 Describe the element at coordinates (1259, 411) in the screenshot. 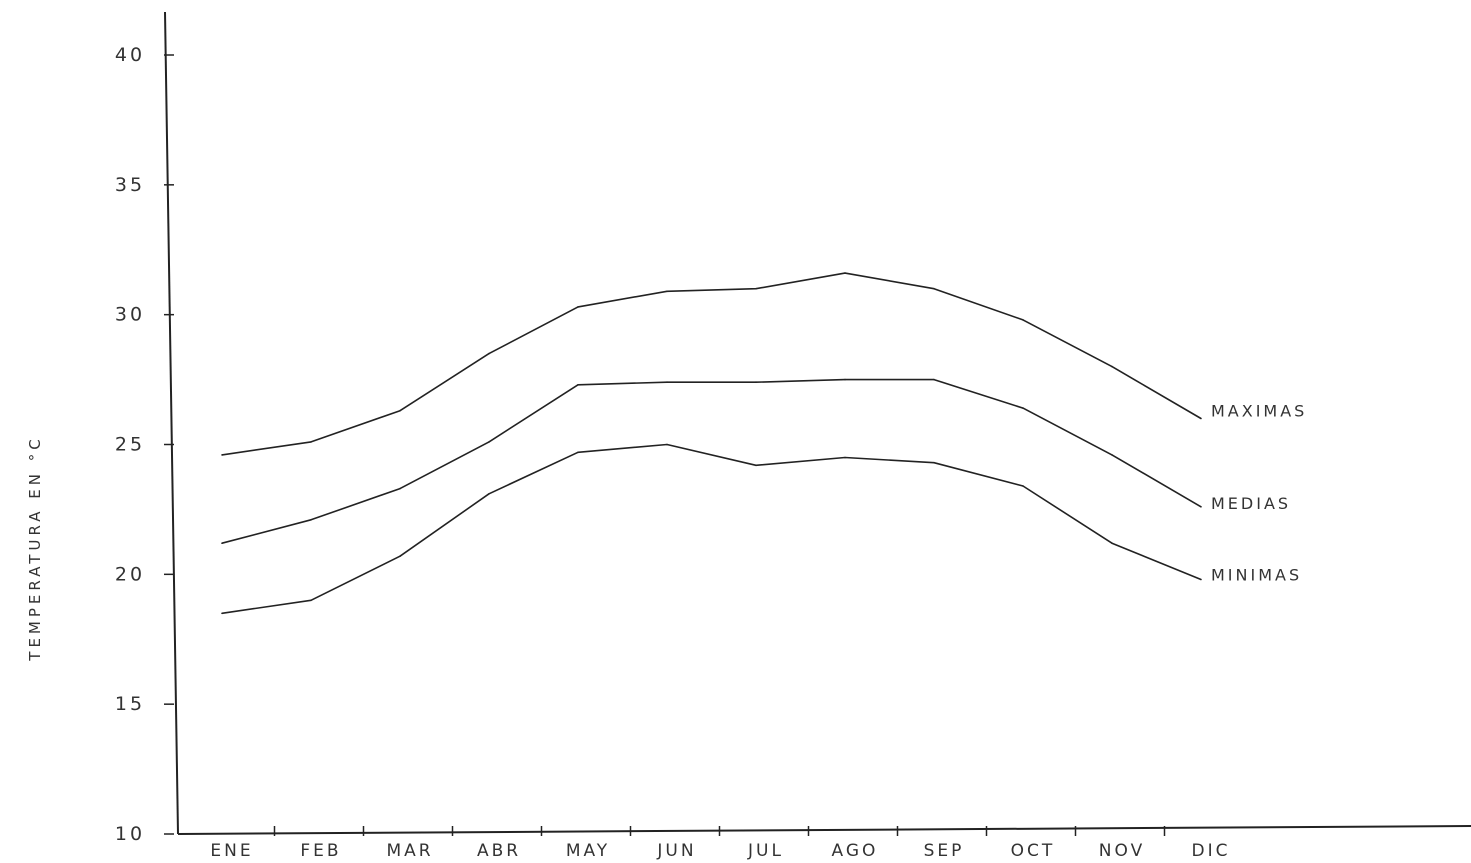

I see `series-label-maximas: MAXIMAS` at that location.